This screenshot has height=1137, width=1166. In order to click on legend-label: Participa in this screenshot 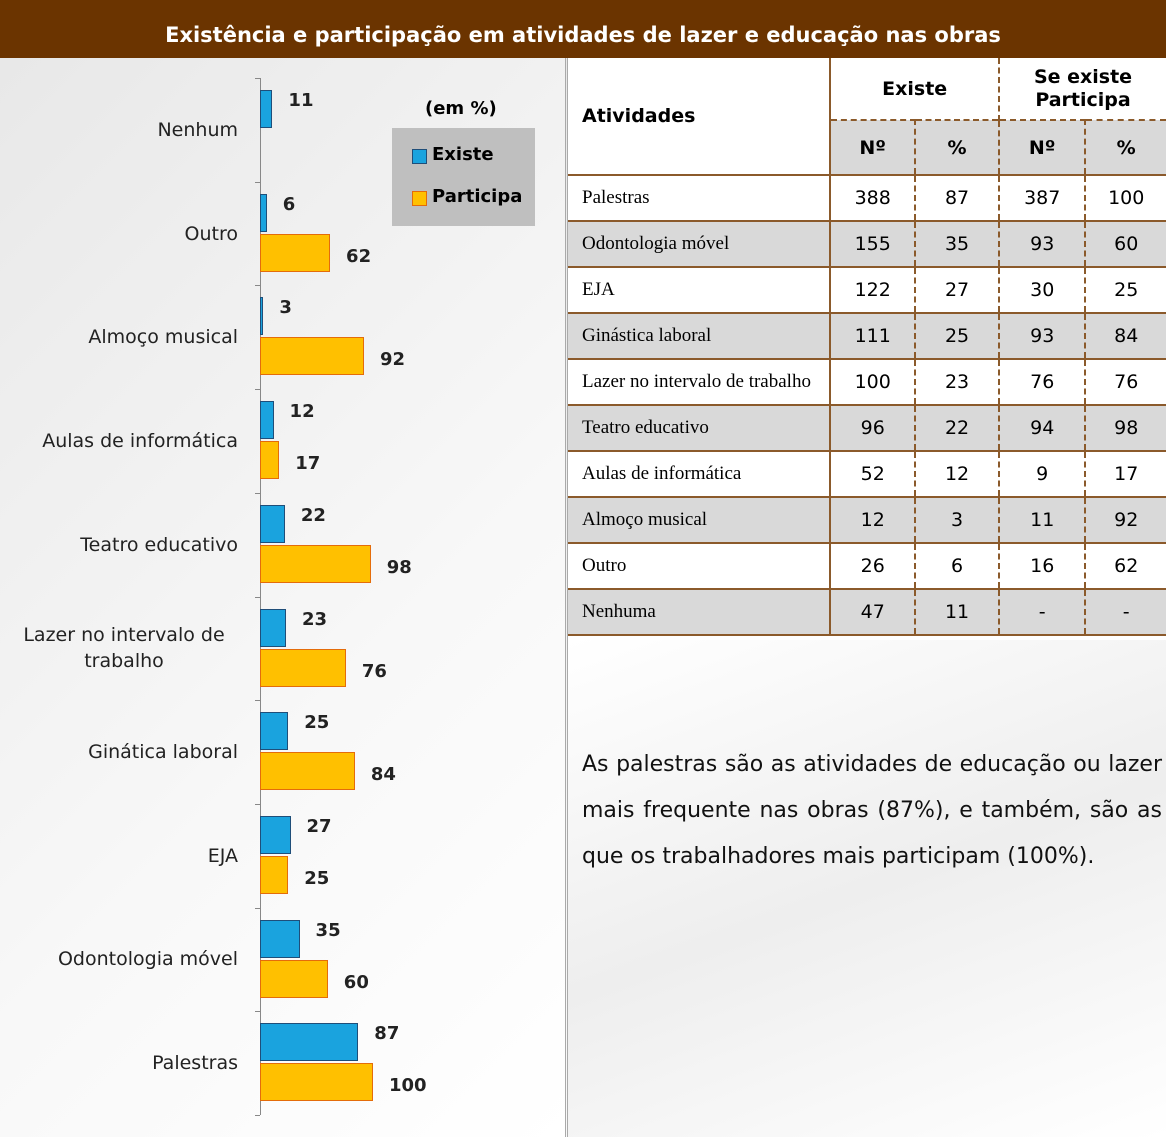, I will do `click(477, 196)`.